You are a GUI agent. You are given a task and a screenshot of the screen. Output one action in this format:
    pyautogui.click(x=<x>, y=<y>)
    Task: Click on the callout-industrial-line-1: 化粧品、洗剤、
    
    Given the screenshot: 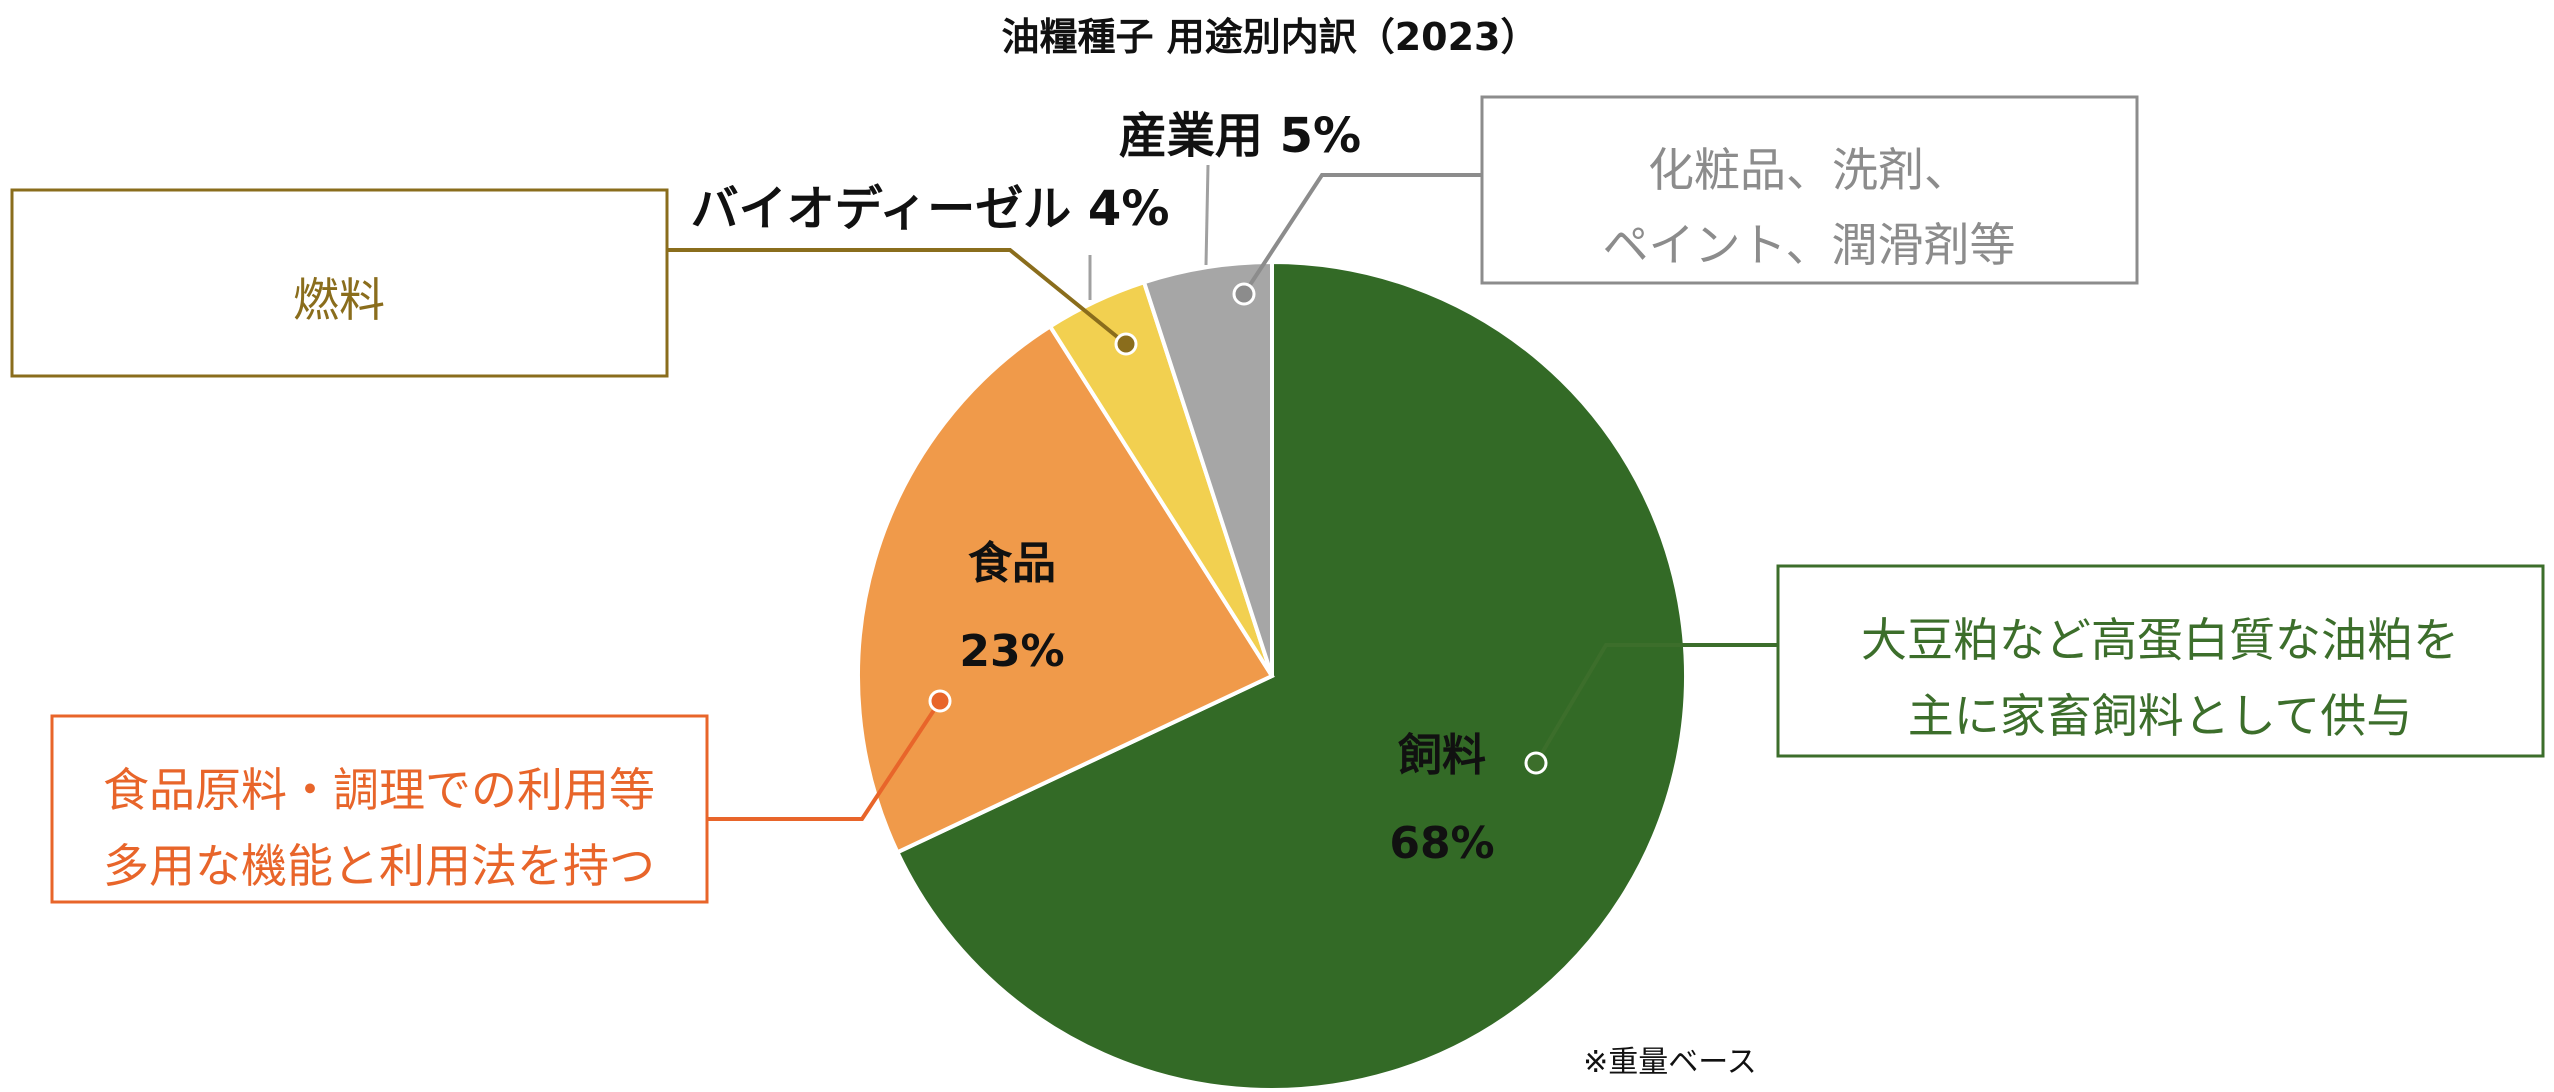 What is the action you would take?
    pyautogui.click(x=1809, y=170)
    